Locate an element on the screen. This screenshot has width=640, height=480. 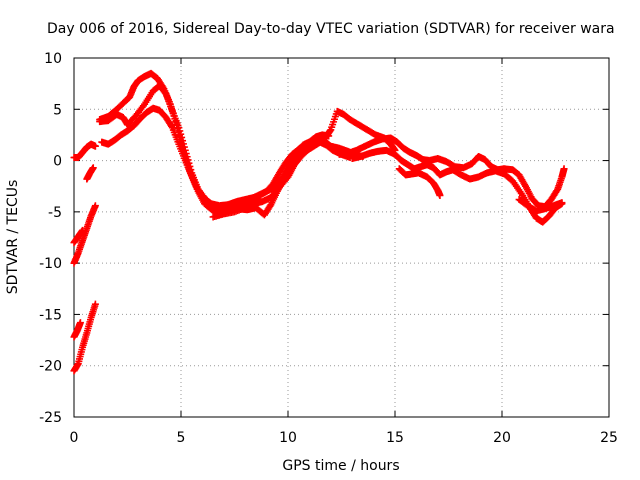
y-tick-label: 0 is located at coordinates (57, 162).